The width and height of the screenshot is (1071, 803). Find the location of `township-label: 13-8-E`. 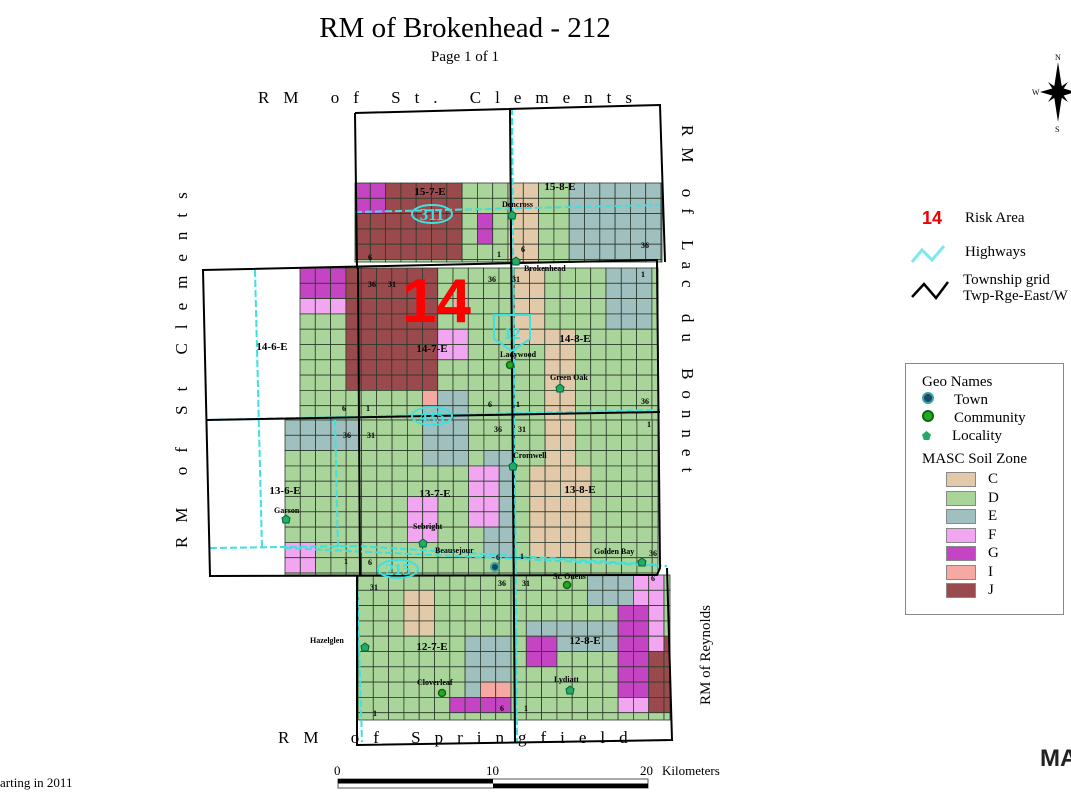

township-label: 13-8-E is located at coordinates (579, 490).